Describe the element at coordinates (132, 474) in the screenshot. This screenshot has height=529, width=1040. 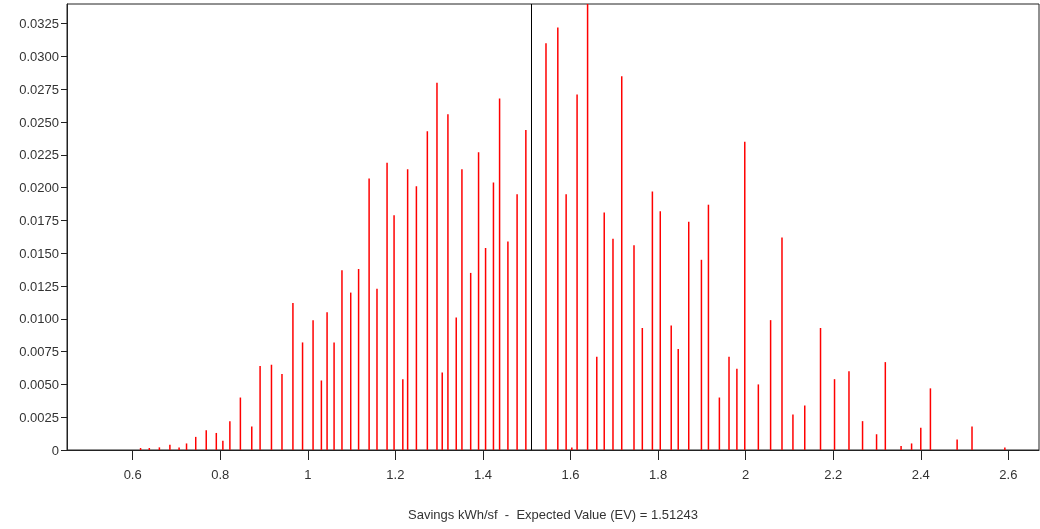
I see `x-tick-label: 0.6` at that location.